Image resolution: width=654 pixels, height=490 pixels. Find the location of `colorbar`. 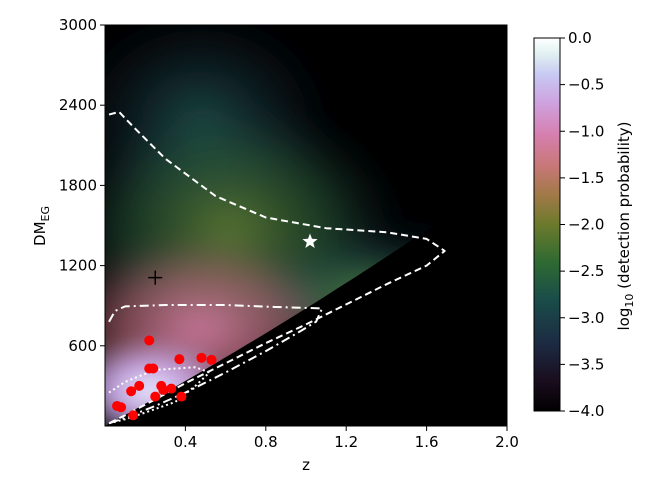

colorbar is located at coordinates (547, 224).